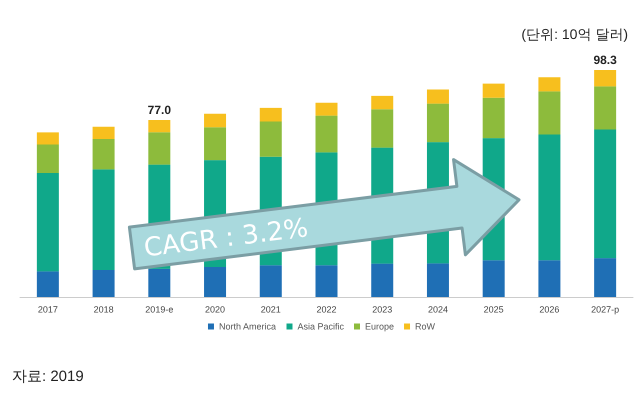 The width and height of the screenshot is (643, 398). I want to click on x-tick-label: 2026, so click(549, 309).